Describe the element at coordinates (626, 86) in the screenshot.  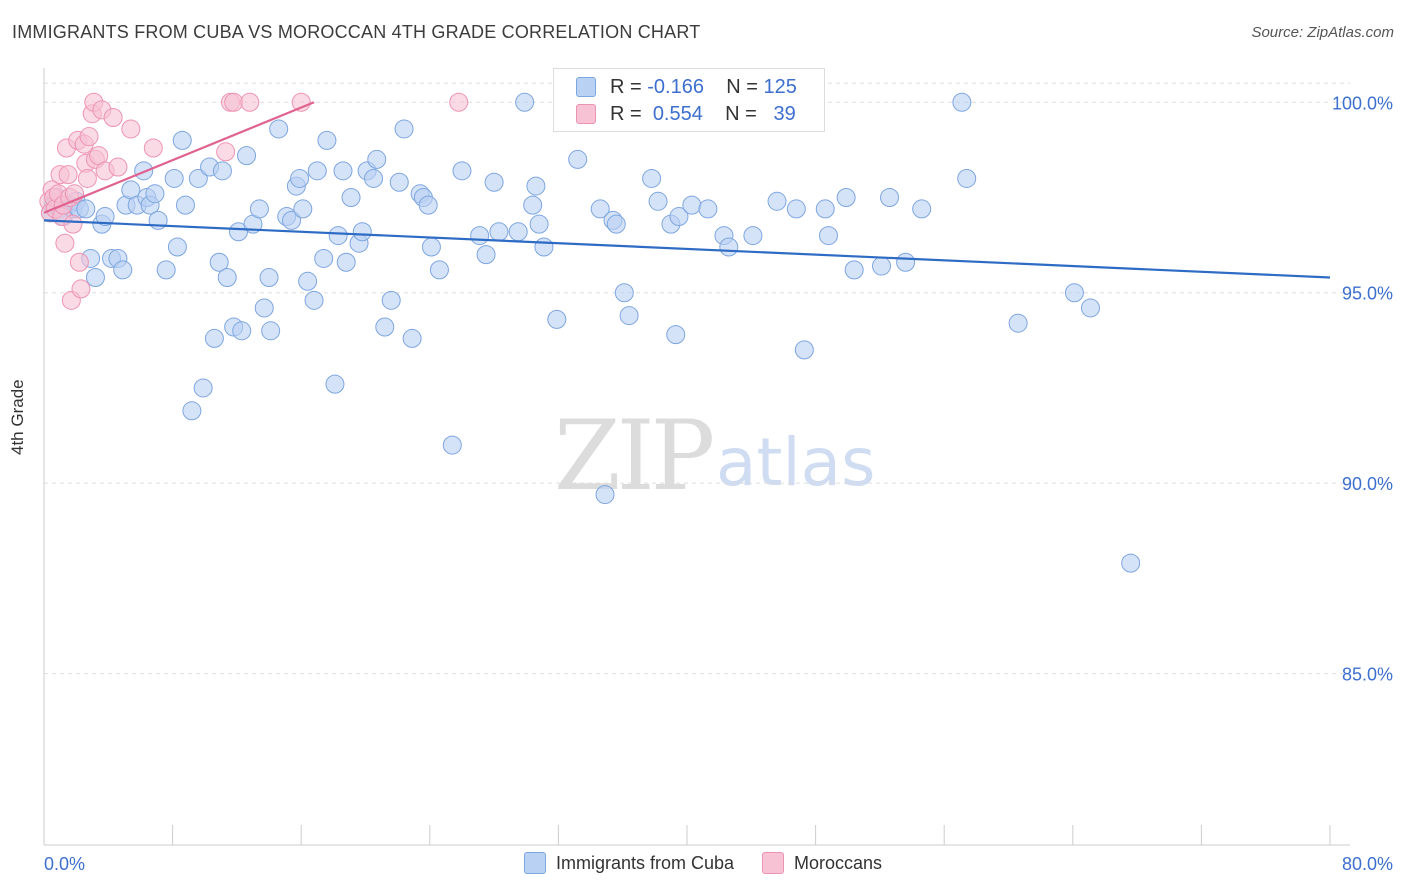
I see `legend-r-label: R =` at that location.